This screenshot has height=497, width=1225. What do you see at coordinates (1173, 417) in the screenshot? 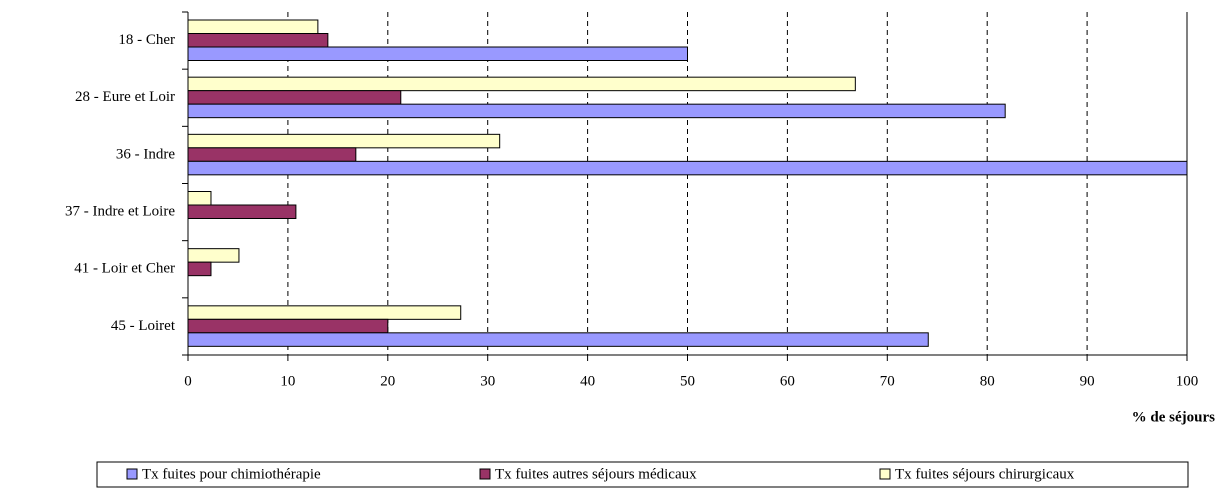
I see `x-axis-label: % de séjours` at bounding box center [1173, 417].